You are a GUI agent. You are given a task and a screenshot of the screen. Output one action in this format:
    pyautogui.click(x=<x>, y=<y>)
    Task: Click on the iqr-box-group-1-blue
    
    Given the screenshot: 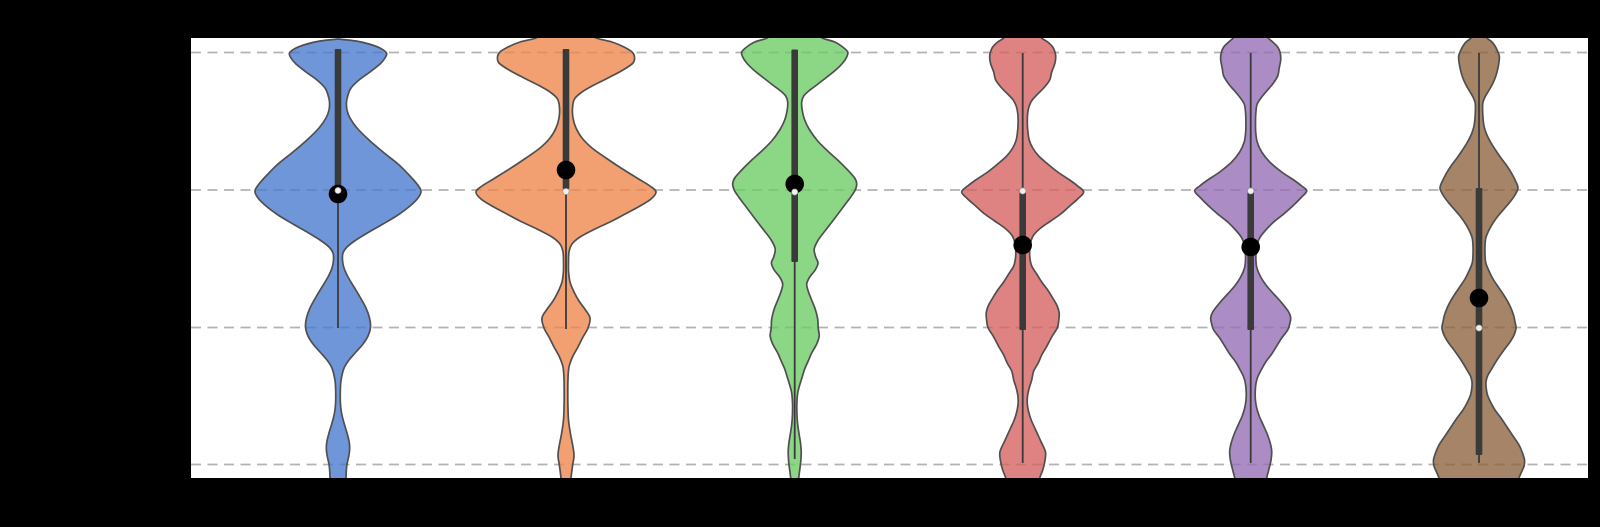 What is the action you would take?
    pyautogui.click(x=338, y=119)
    